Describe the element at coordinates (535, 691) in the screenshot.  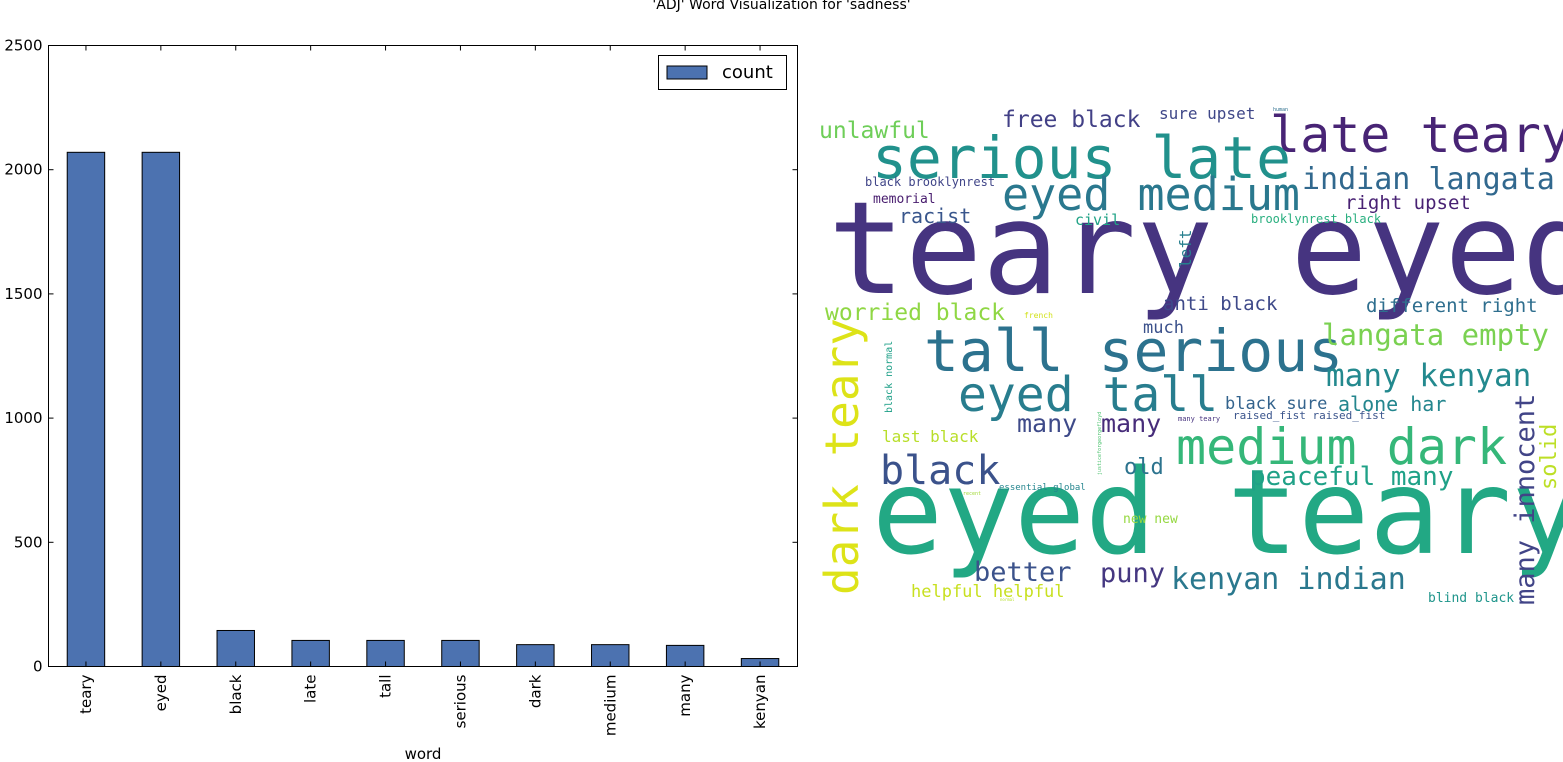
I see `x-tick-label: dark` at that location.